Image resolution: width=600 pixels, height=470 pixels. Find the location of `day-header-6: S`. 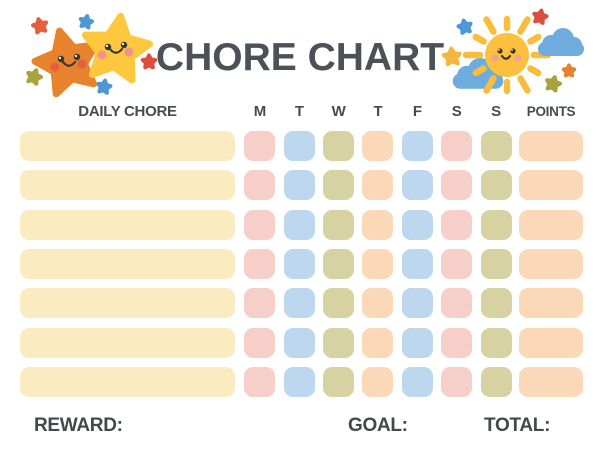

day-header-6: S is located at coordinates (496, 111).